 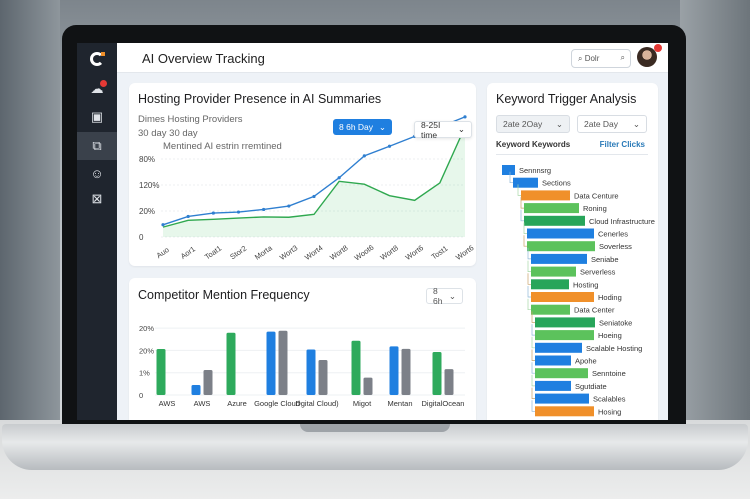 What do you see at coordinates (399, 403) in the screenshot?
I see `x-tick-label: Mentan` at bounding box center [399, 403].